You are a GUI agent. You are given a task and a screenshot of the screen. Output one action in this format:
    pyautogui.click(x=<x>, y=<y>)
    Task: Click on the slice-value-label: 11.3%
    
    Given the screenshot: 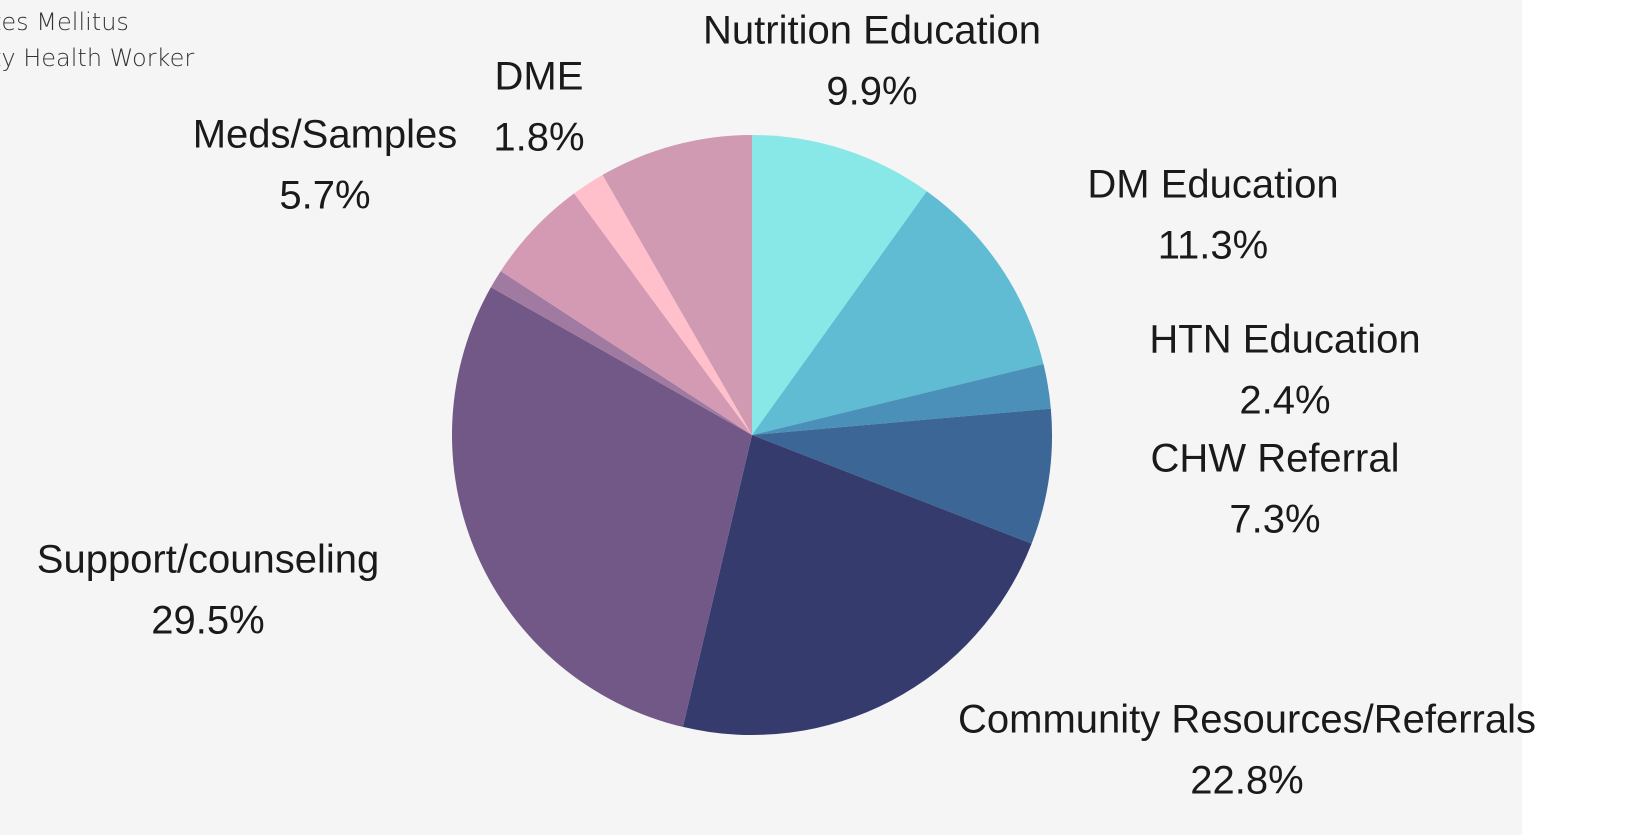 What is the action you would take?
    pyautogui.click(x=1213, y=246)
    